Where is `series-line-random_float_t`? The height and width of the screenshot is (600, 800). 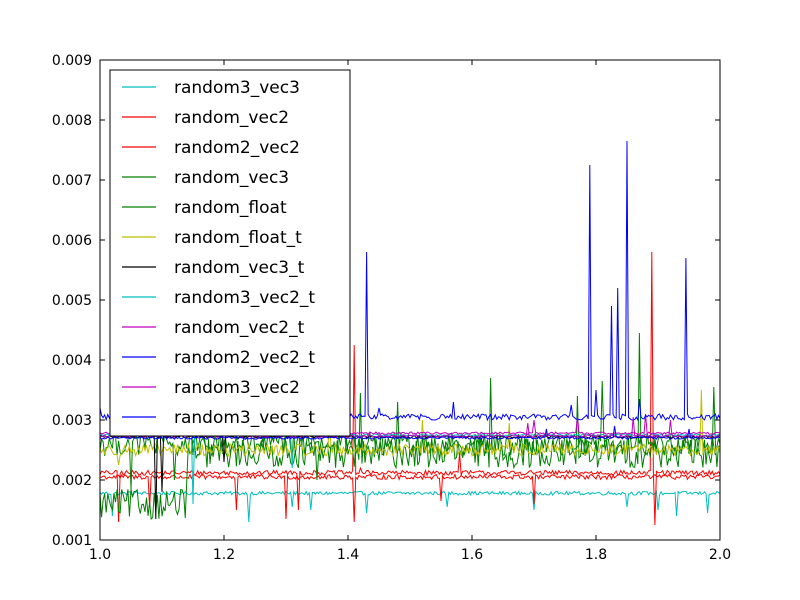
series-line-random_float_t is located at coordinates (410, 427).